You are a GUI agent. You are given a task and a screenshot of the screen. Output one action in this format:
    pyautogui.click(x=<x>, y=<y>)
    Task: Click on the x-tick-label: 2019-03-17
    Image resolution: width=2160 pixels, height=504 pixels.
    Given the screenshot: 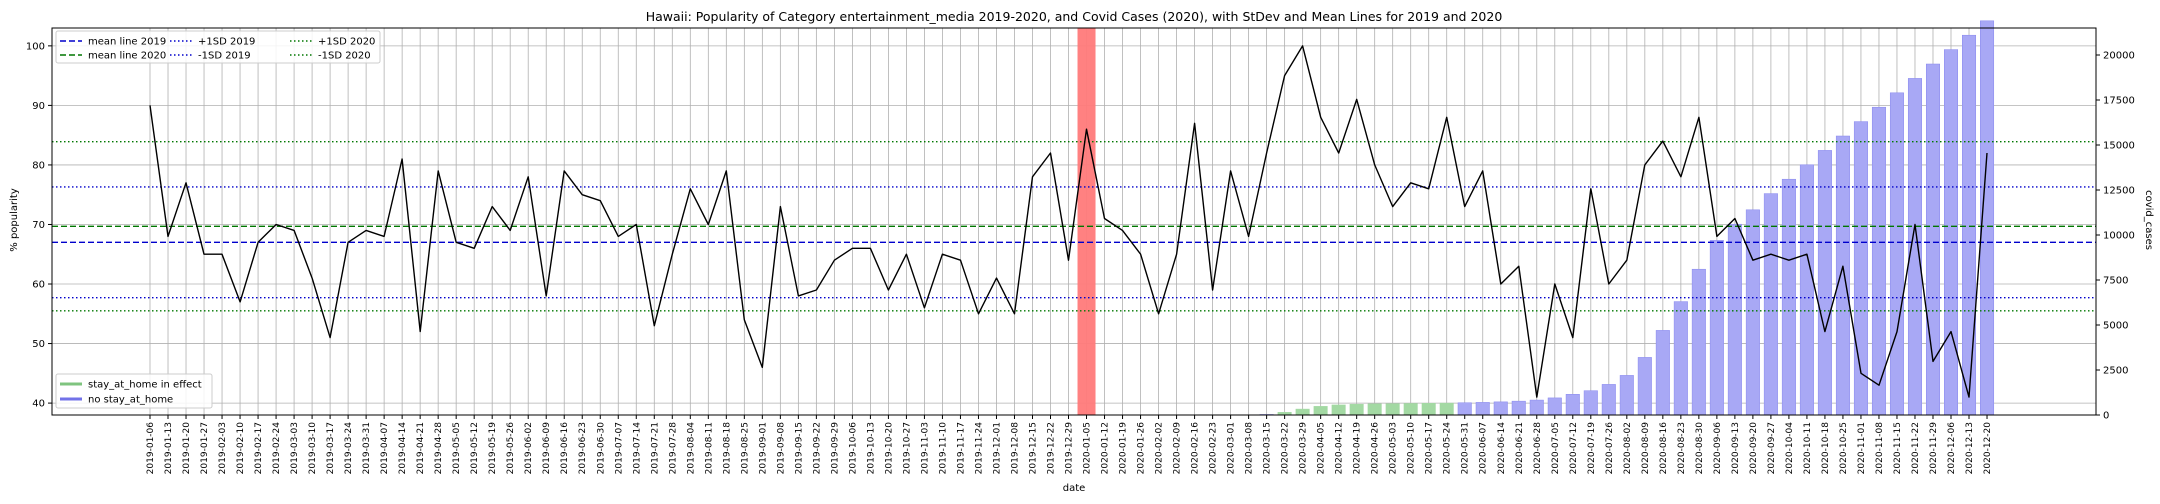 What is the action you would take?
    pyautogui.click(x=331, y=448)
    